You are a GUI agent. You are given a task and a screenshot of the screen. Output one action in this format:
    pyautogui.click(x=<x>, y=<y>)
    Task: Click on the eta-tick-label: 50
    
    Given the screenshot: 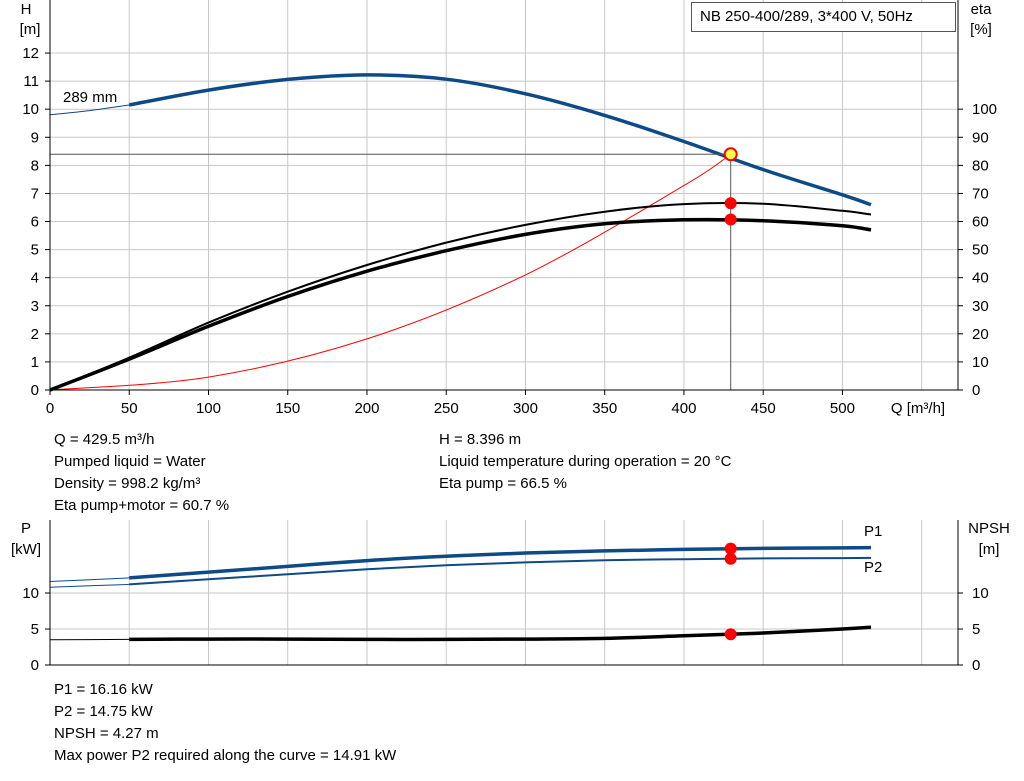 What is the action you would take?
    pyautogui.click(x=980, y=250)
    